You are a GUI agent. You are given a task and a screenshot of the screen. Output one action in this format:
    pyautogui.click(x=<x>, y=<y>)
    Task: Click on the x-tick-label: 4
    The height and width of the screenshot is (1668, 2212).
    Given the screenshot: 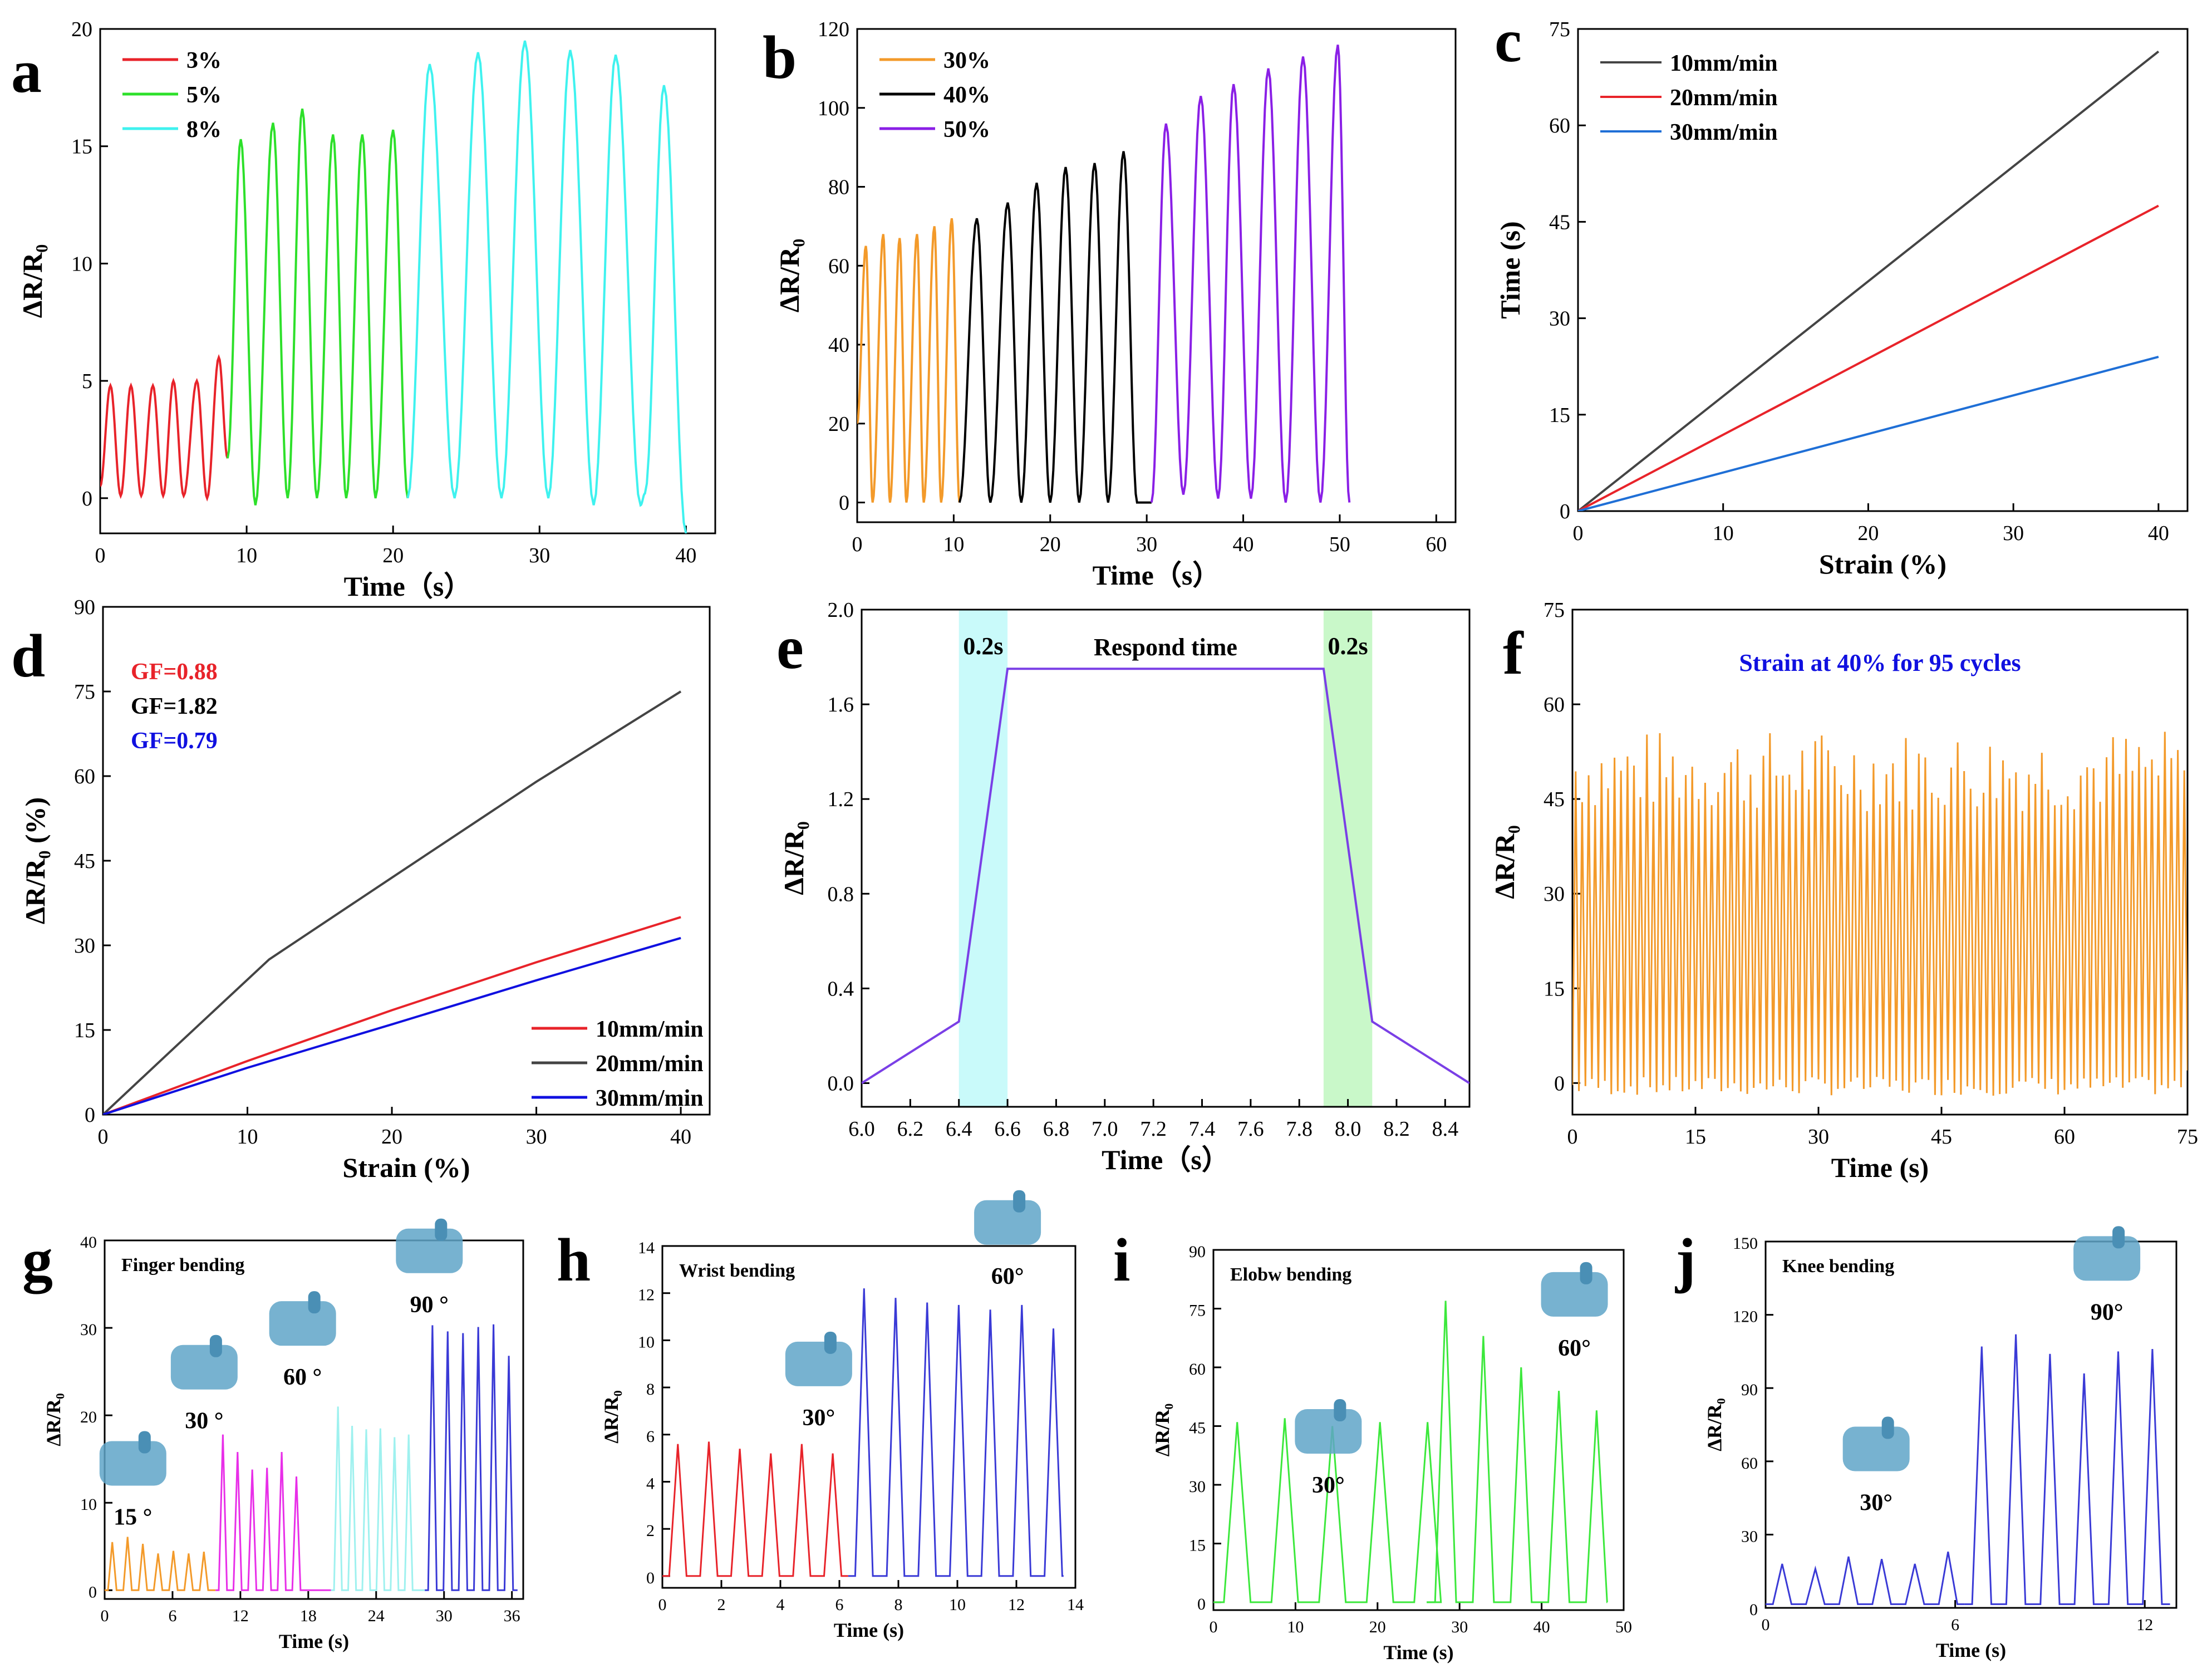 What is the action you would take?
    pyautogui.click(x=780, y=1605)
    